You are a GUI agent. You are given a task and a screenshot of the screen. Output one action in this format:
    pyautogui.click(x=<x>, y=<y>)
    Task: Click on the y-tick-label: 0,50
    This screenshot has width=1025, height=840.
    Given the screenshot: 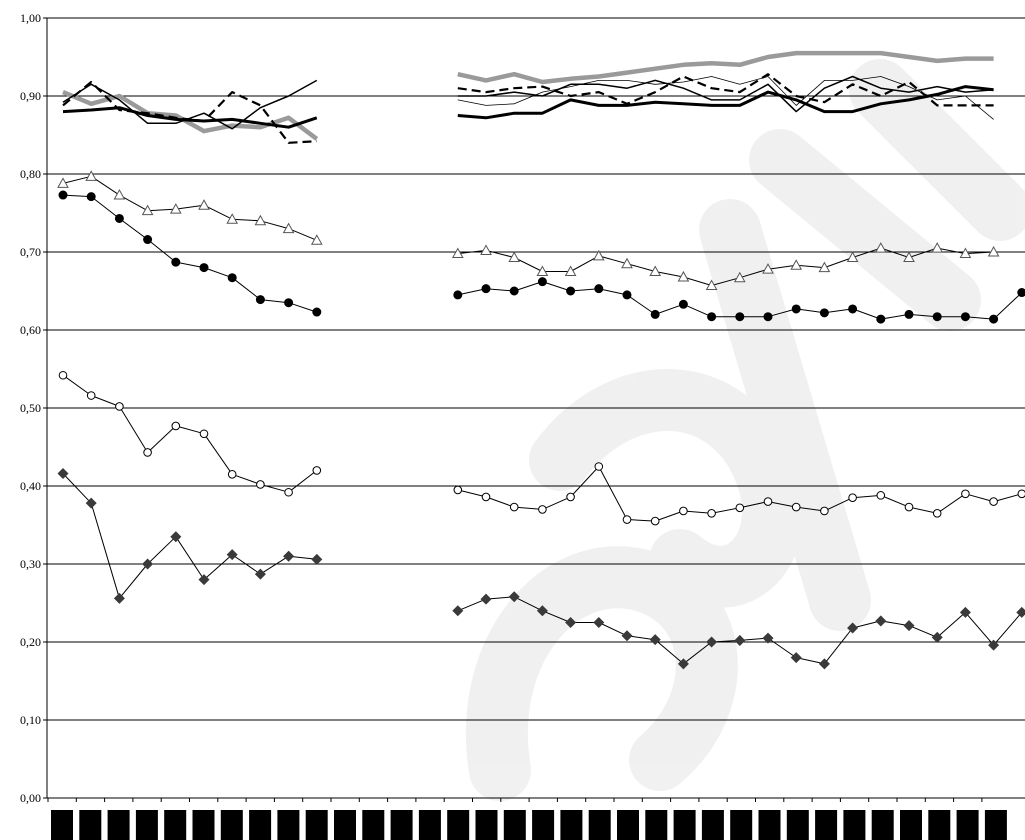 What is the action you would take?
    pyautogui.click(x=30, y=408)
    